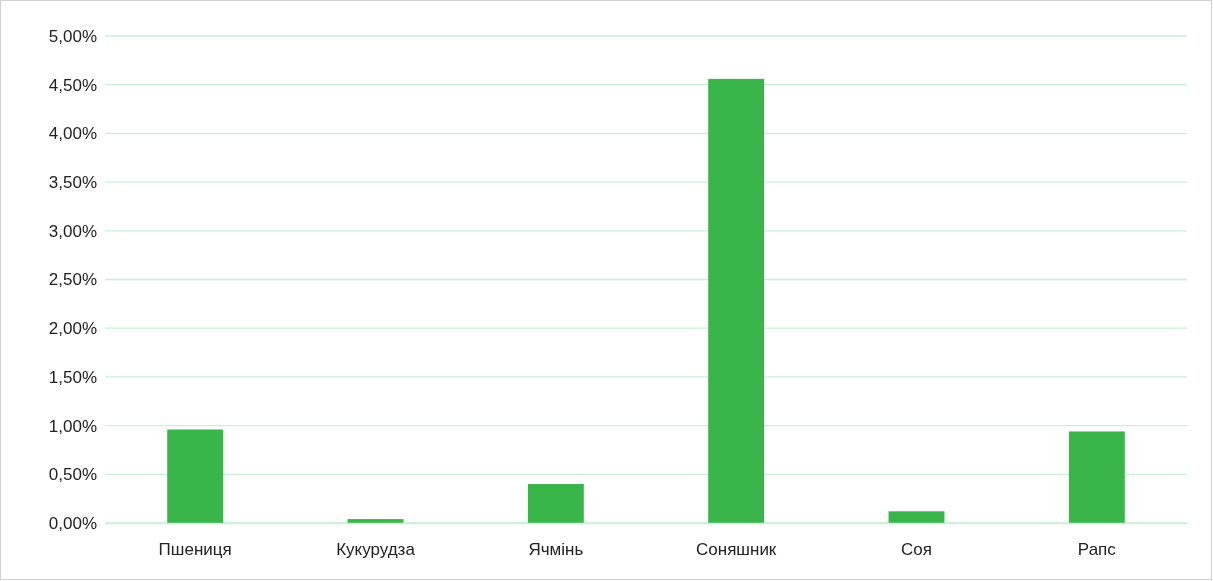 Image resolution: width=1213 pixels, height=581 pixels. What do you see at coordinates (72, 377) in the screenshot?
I see `y-tick-label: 1,50%` at bounding box center [72, 377].